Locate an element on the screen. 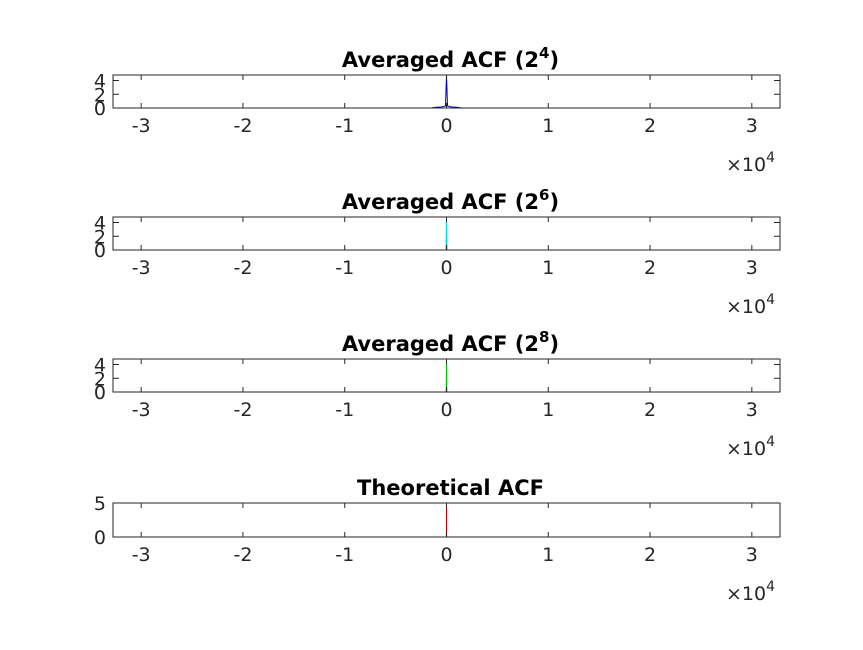 The width and height of the screenshot is (863, 650). subplot-title: Averaged ACF (24) is located at coordinates (450, 58).